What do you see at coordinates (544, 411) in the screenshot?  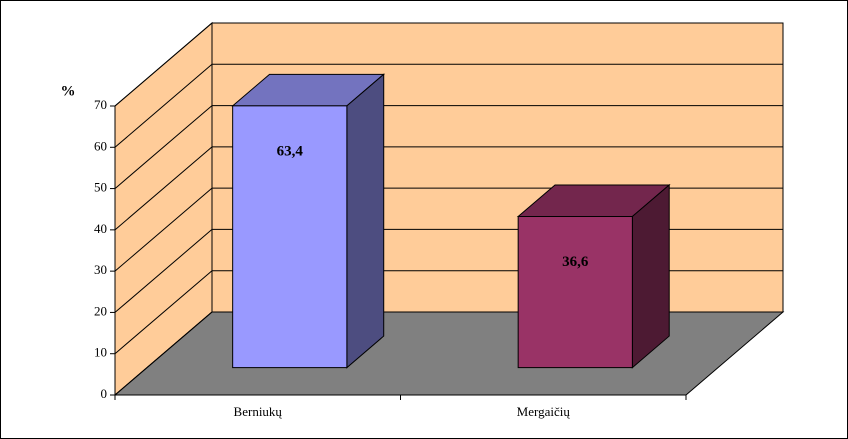 I see `x-tick-label: Mergaičių` at bounding box center [544, 411].